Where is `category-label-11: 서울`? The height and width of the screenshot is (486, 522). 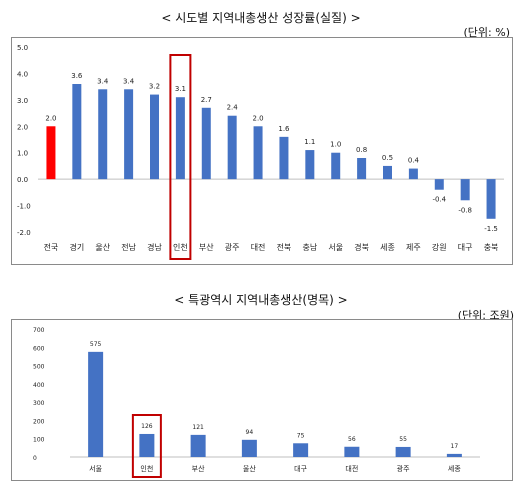
category-label-11: 서울 is located at coordinates (335, 247).